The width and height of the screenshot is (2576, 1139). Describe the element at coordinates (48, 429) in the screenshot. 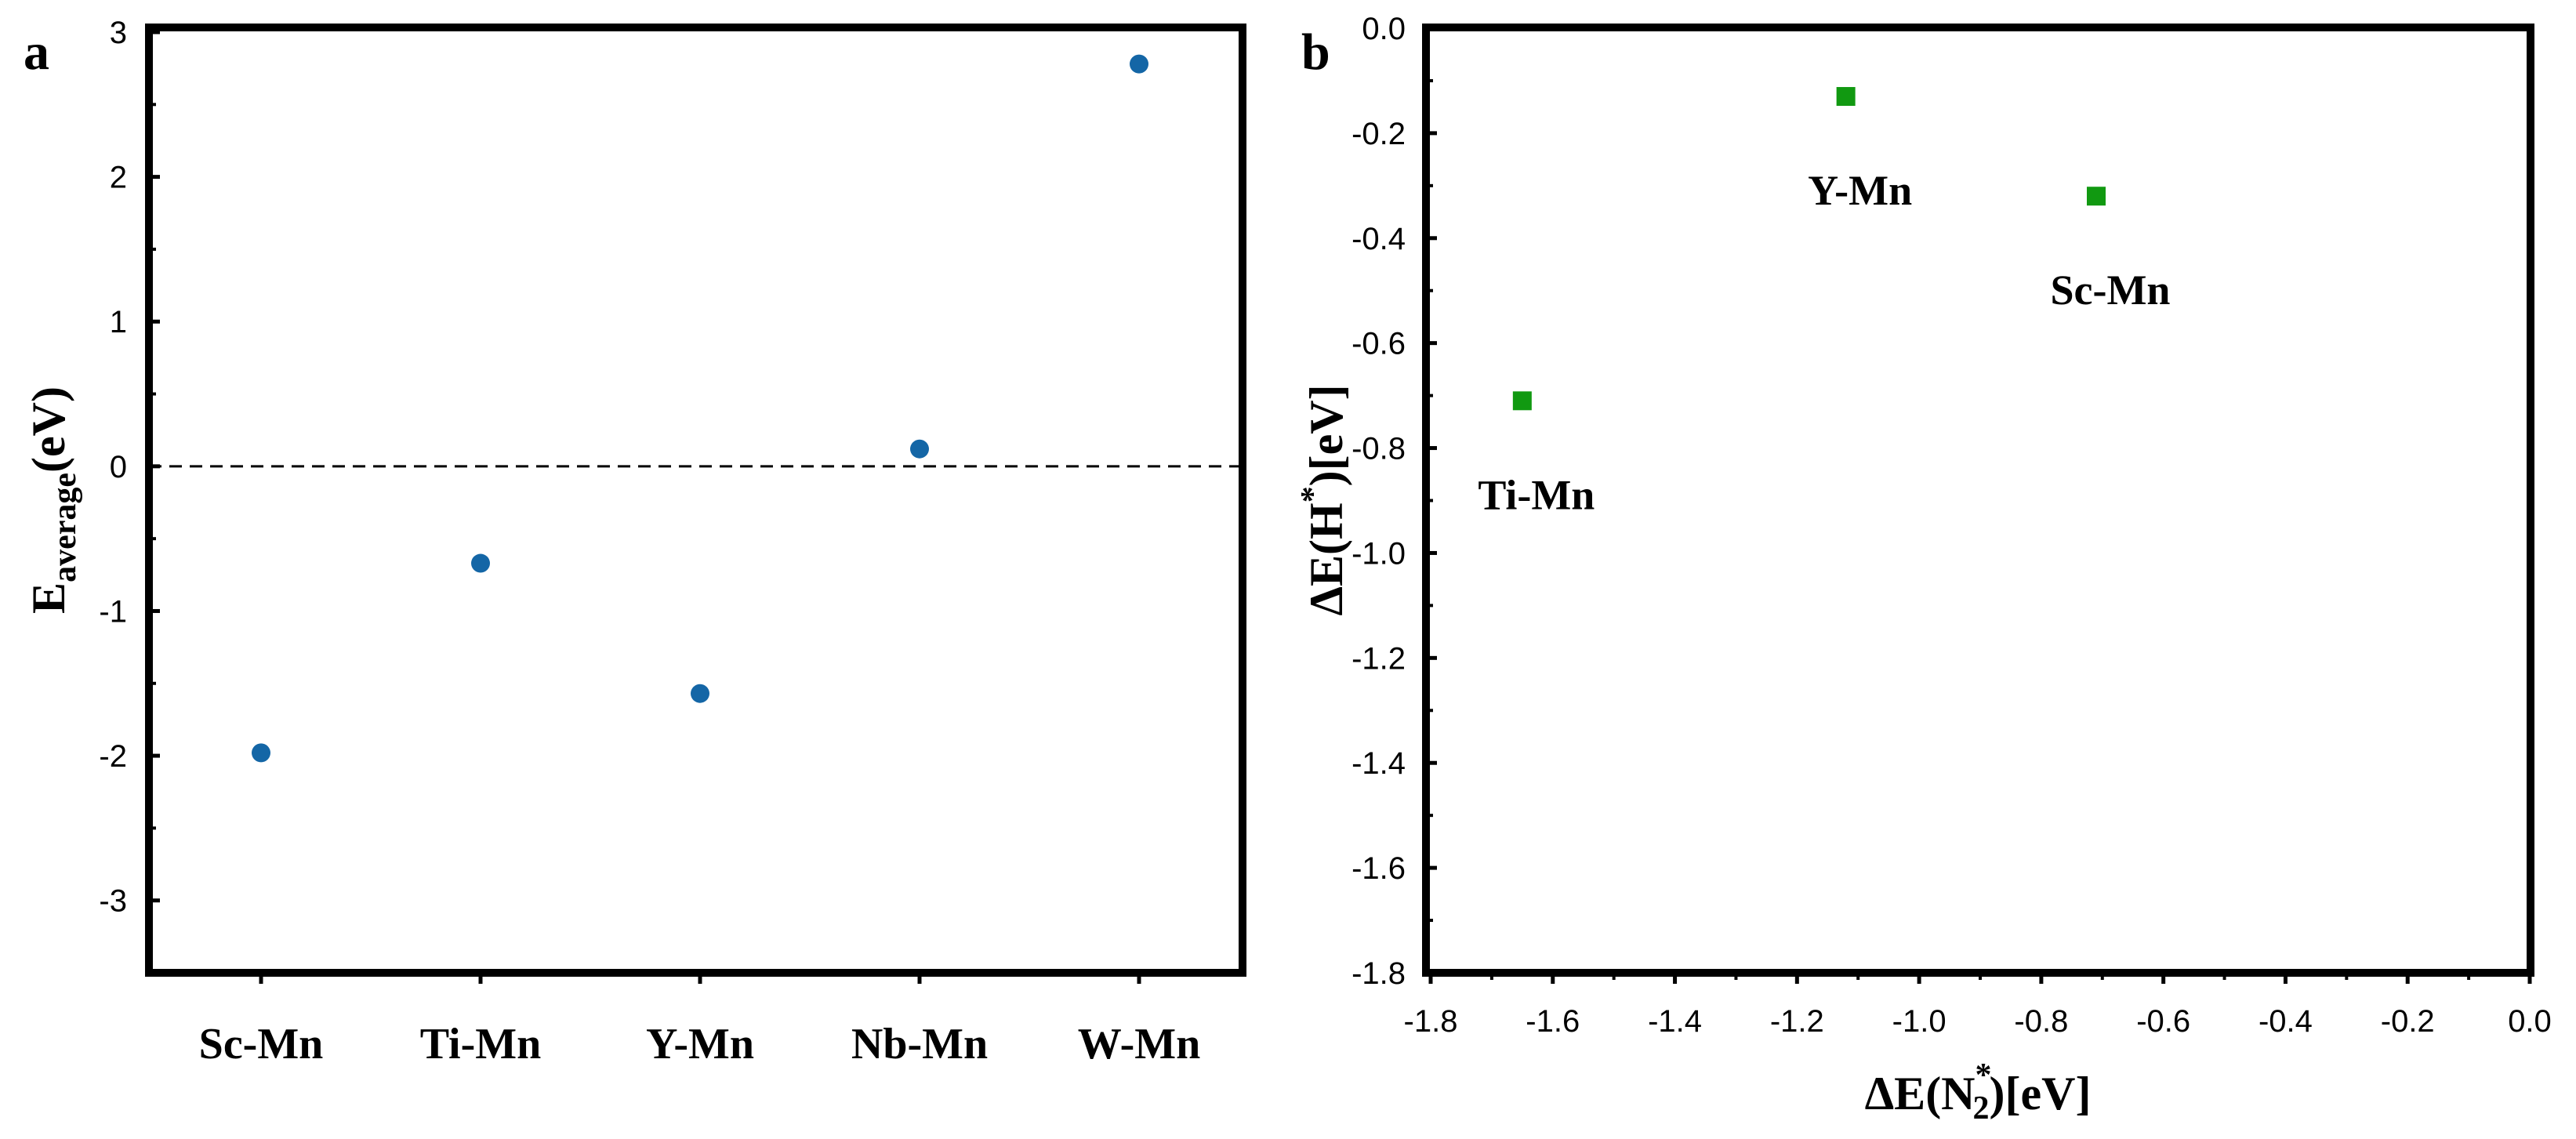

I see `panel-a-ylabel-unit: (eV)` at that location.